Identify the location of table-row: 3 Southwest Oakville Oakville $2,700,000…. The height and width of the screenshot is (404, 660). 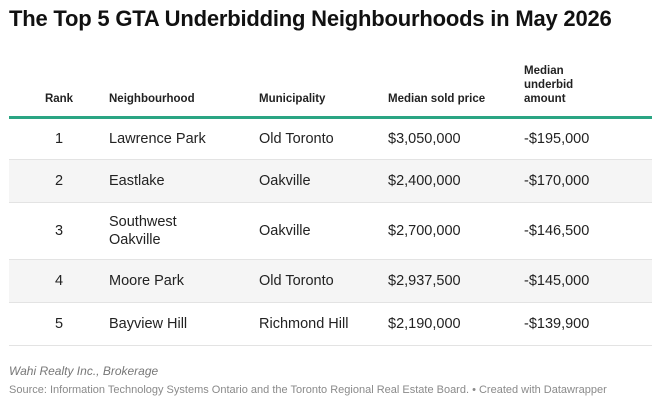
(330, 231).